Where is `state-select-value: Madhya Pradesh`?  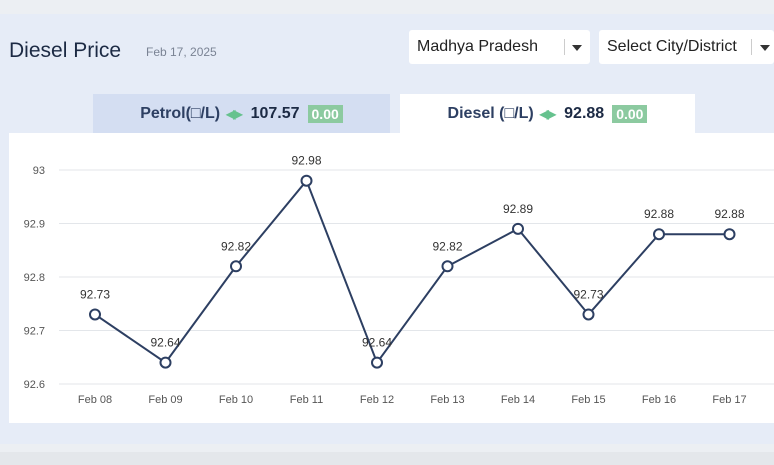
state-select-value: Madhya Pradesh is located at coordinates (477, 46).